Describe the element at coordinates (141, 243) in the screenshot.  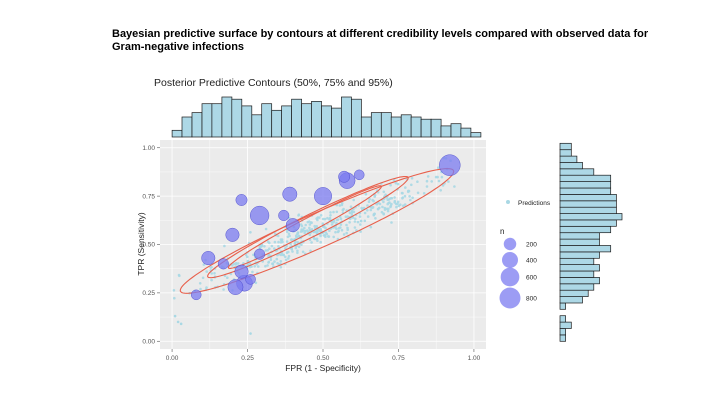
I see `y-axis-label: TPR (Sensitivity)` at that location.